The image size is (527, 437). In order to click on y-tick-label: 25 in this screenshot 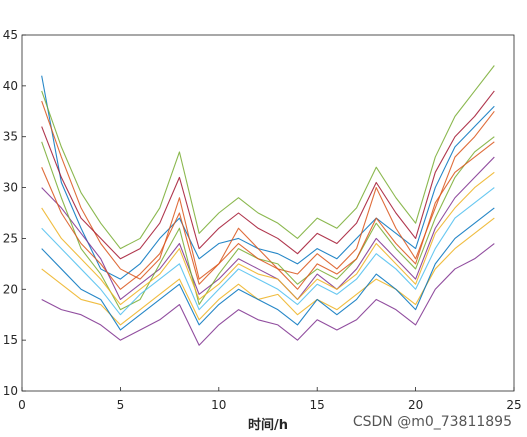, I will do `click(10, 238)`.